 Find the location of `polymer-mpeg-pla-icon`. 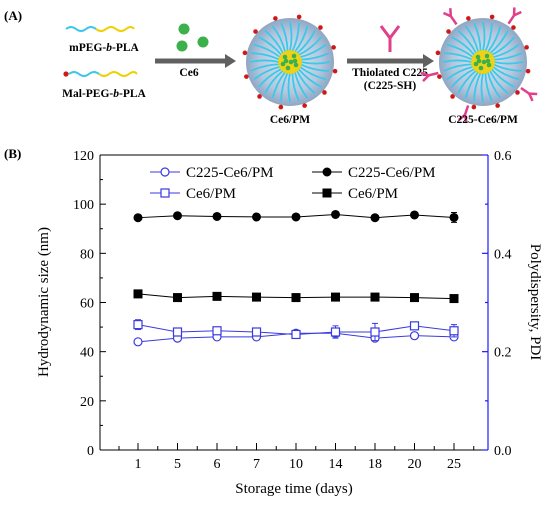

polymer-mpeg-pla-icon is located at coordinates (100, 29).